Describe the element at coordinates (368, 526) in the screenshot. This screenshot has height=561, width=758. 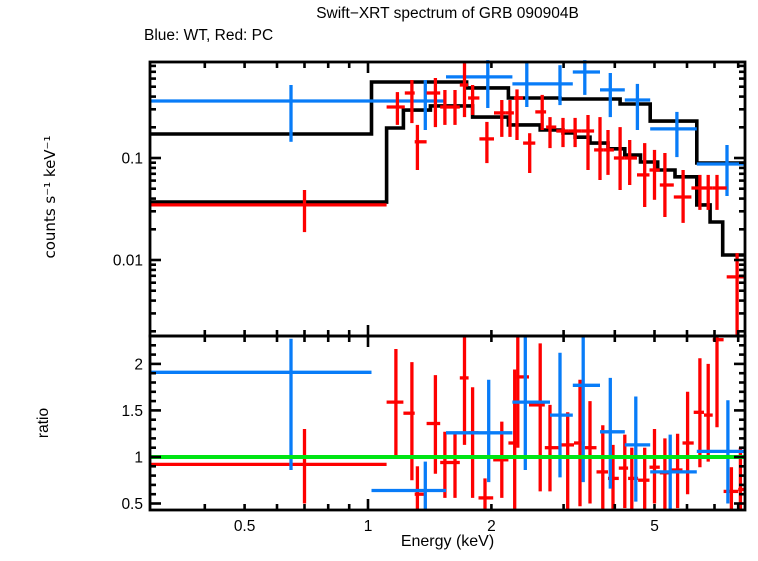
I see `x-tick-label: 1` at that location.